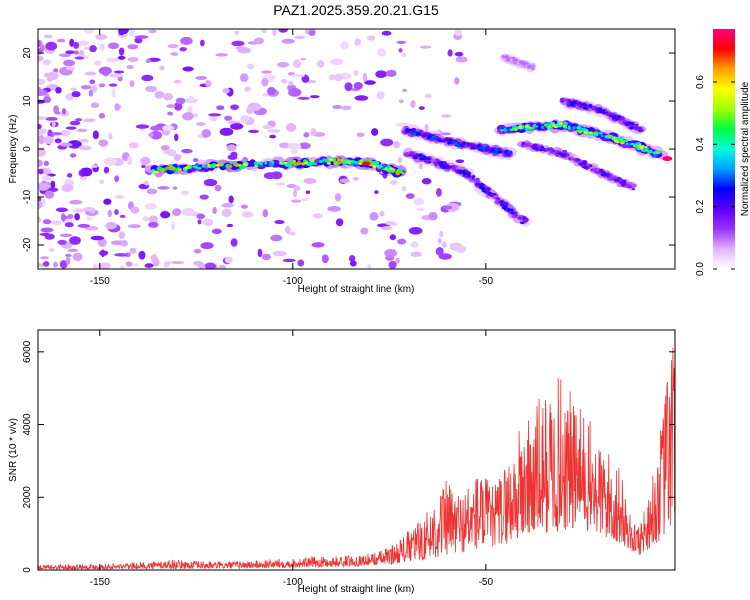  What do you see at coordinates (27, 53) in the screenshot?
I see `y-tick-label: 20` at bounding box center [27, 53].